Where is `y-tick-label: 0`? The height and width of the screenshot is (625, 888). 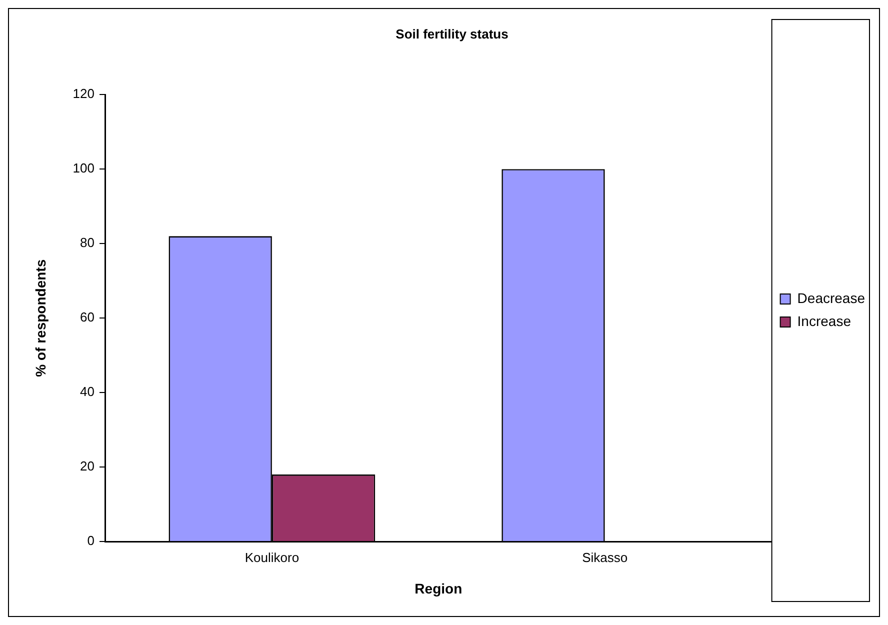 y-tick-label: 0 is located at coordinates (90, 540).